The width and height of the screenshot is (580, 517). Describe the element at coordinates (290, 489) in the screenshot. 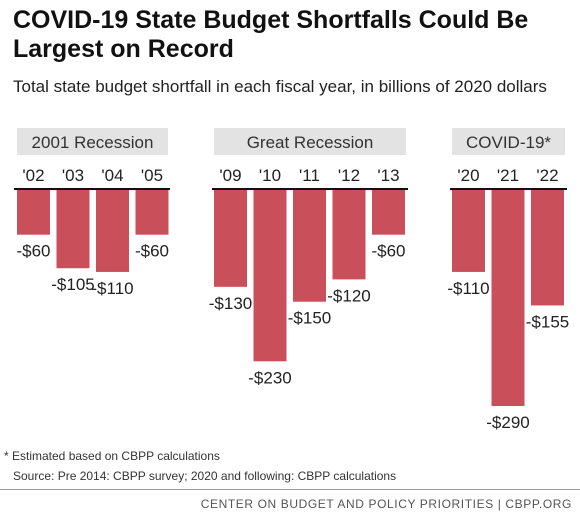

I see `footer-divider` at that location.